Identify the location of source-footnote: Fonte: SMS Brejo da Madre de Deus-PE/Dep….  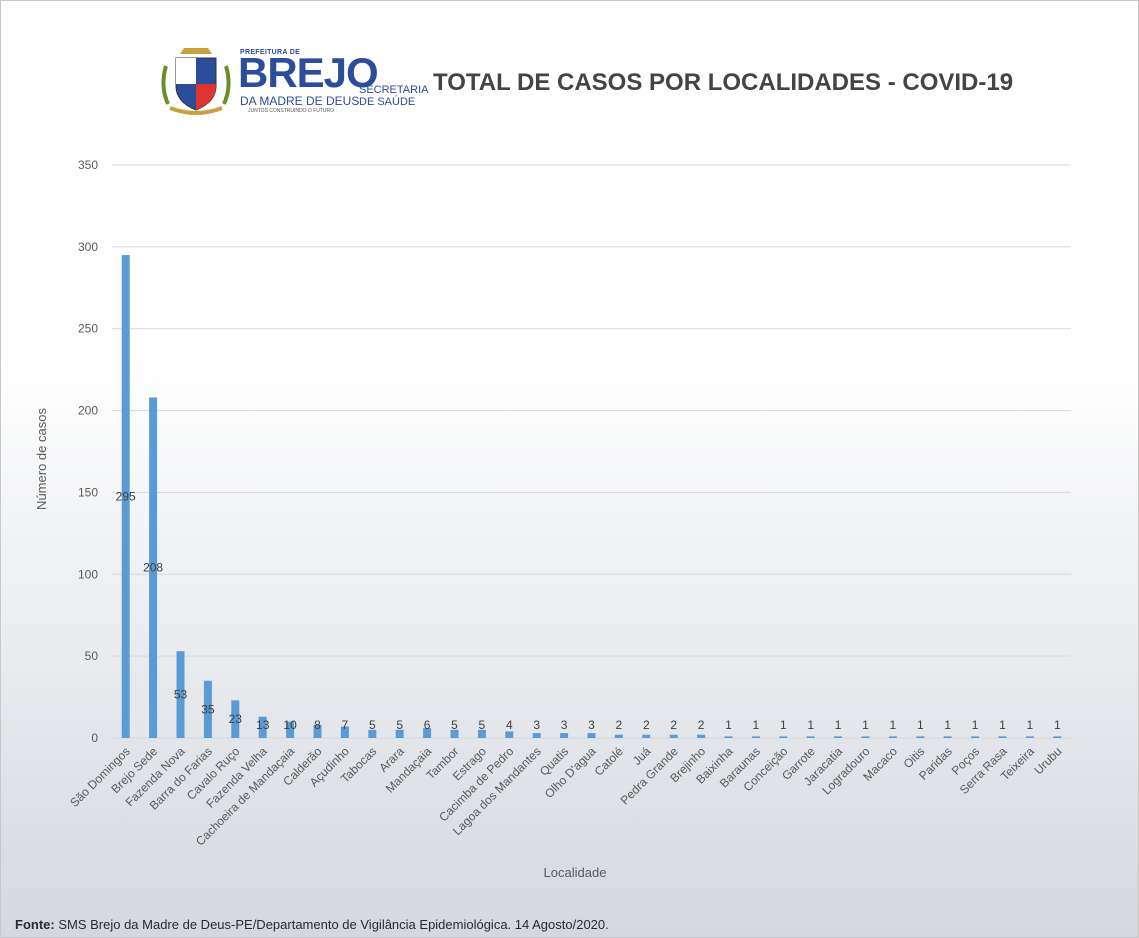
(312, 924).